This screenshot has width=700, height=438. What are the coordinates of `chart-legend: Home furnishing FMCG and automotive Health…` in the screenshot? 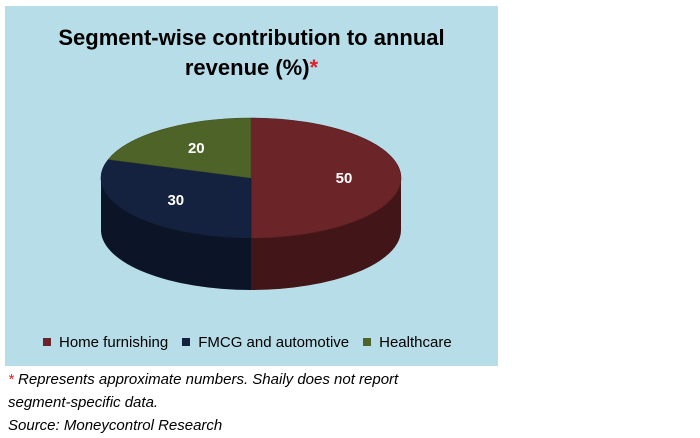 It's located at (263, 342).